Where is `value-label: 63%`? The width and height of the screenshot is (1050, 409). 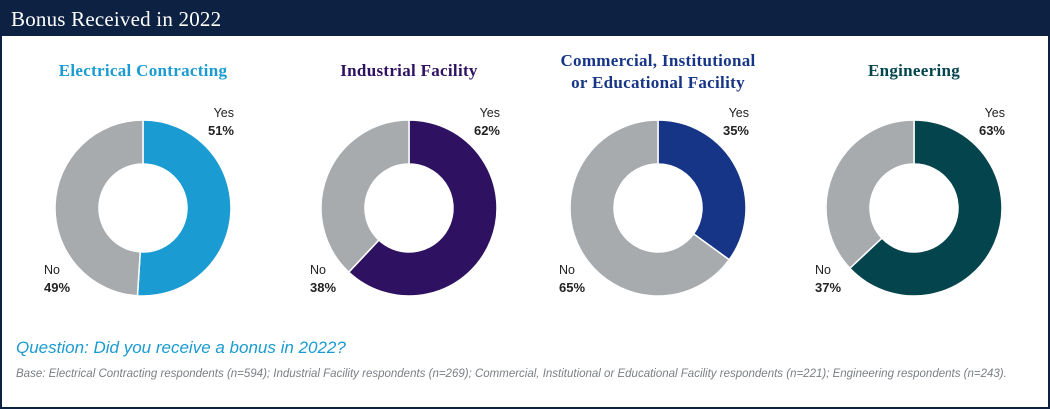
value-label: 63% is located at coordinates (991, 130).